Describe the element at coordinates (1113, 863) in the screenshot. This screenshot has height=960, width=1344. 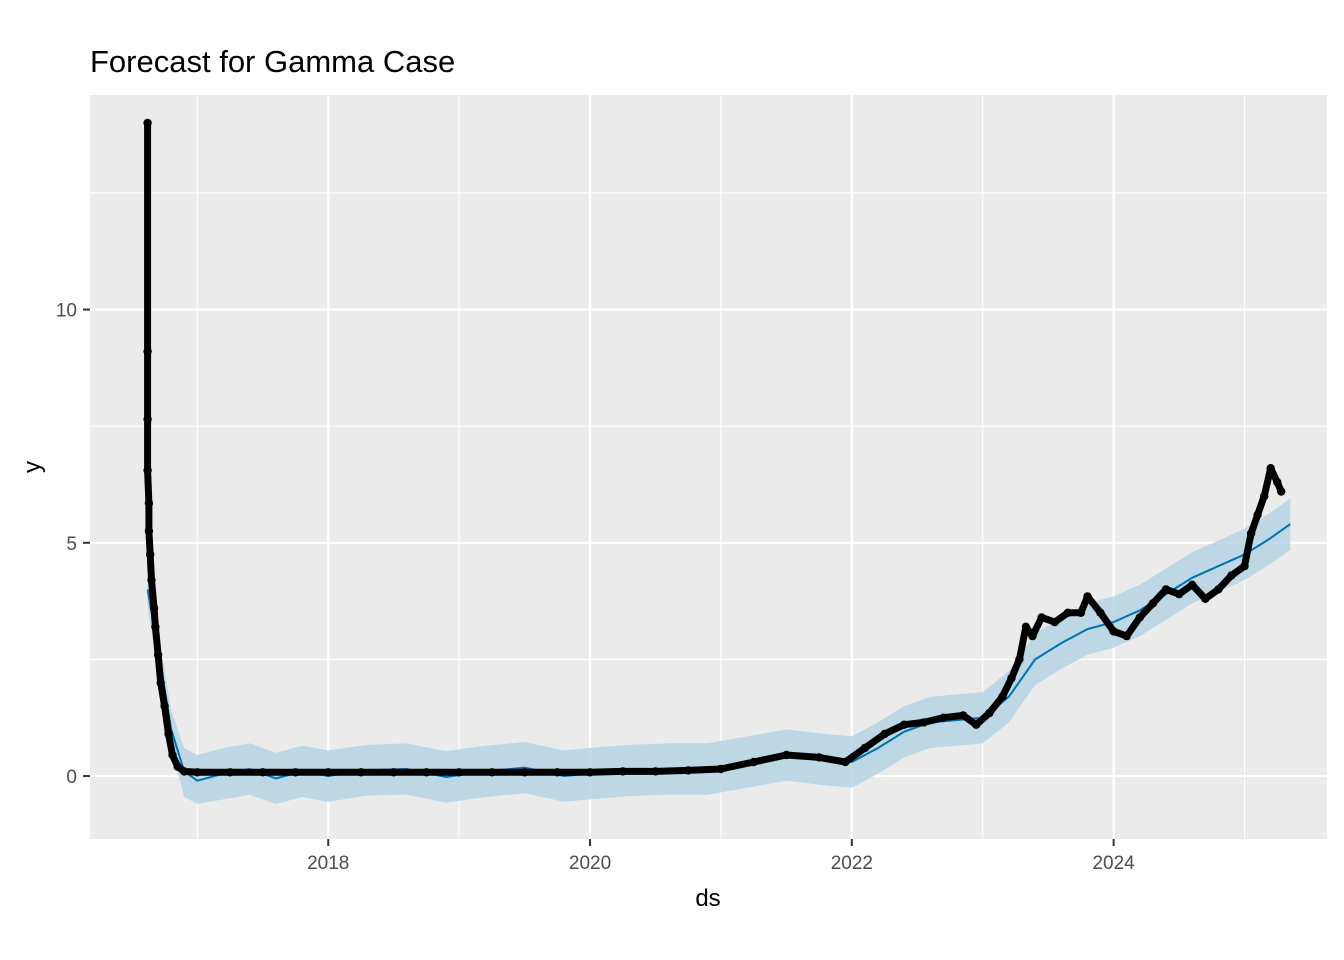
I see `x-tick-label: 2024` at that location.